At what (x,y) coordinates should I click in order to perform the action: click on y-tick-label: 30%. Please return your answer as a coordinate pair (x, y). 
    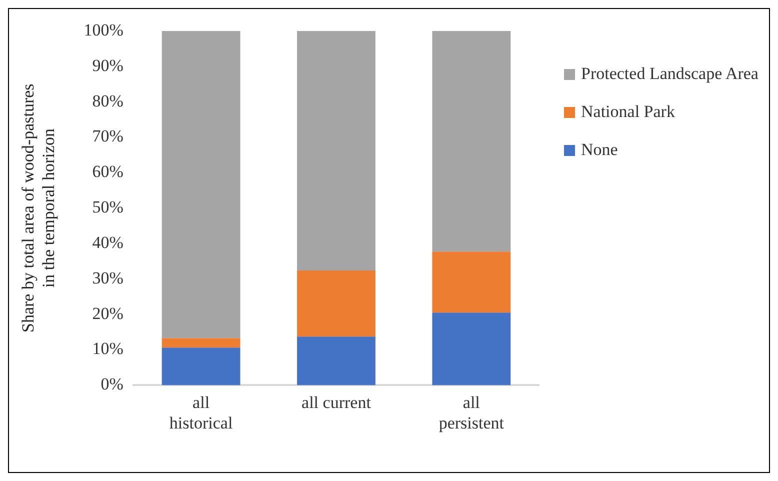
    Looking at the image, I should click on (108, 278).